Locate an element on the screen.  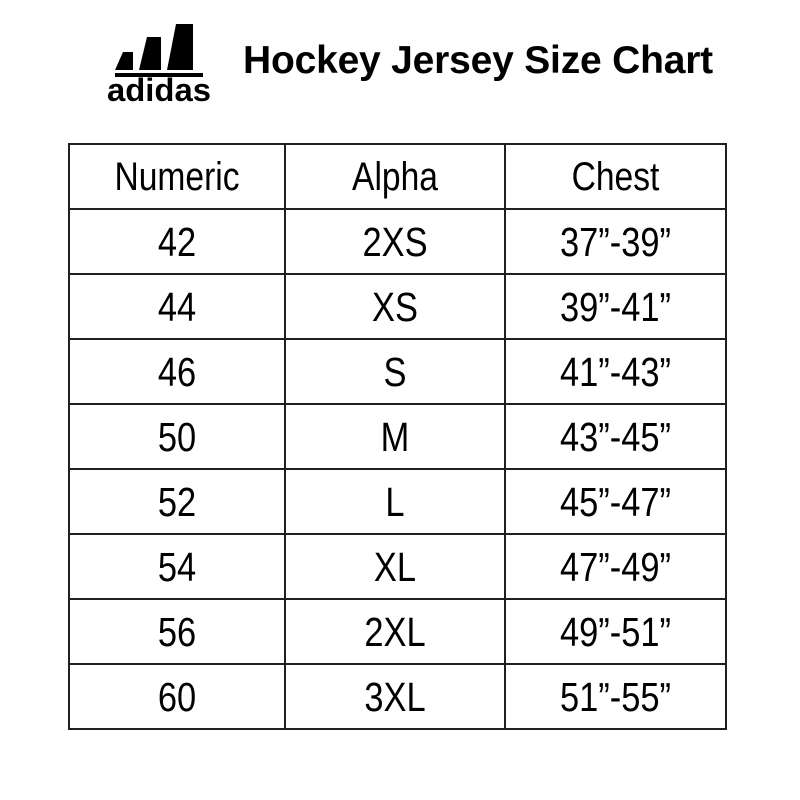
table-row: 44 XS 39”-41” is located at coordinates (397, 306).